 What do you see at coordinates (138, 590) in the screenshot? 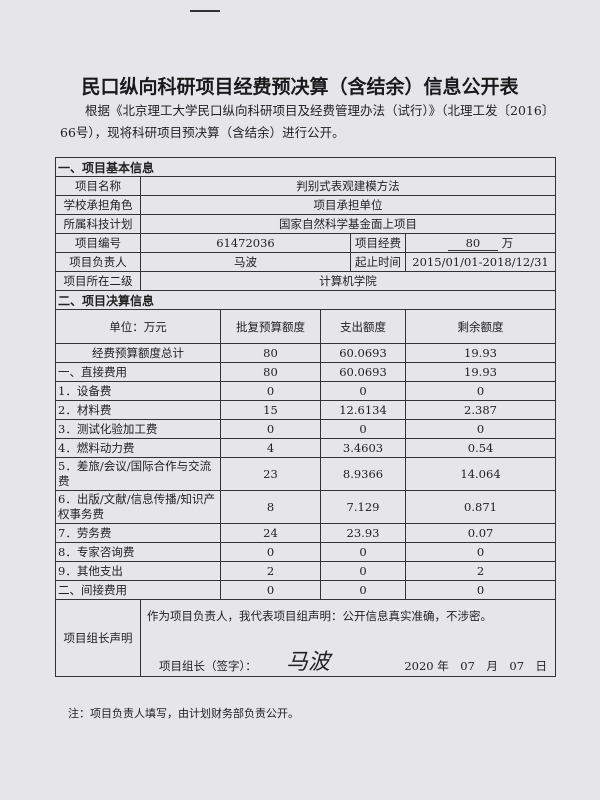
I see `budget-item: 二、间接费用` at bounding box center [138, 590].